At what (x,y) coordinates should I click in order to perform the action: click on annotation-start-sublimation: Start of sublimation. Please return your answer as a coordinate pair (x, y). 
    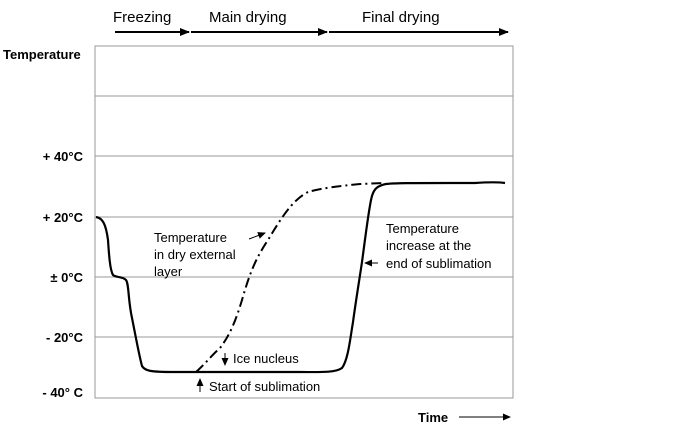
    Looking at the image, I should click on (258, 386).